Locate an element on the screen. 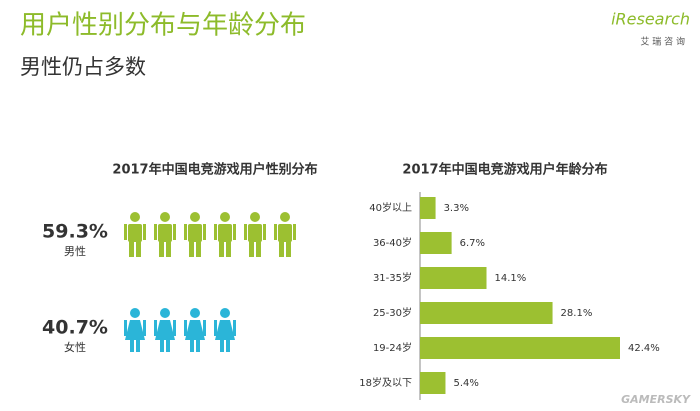  category-label: 19-24岁 is located at coordinates (392, 347).